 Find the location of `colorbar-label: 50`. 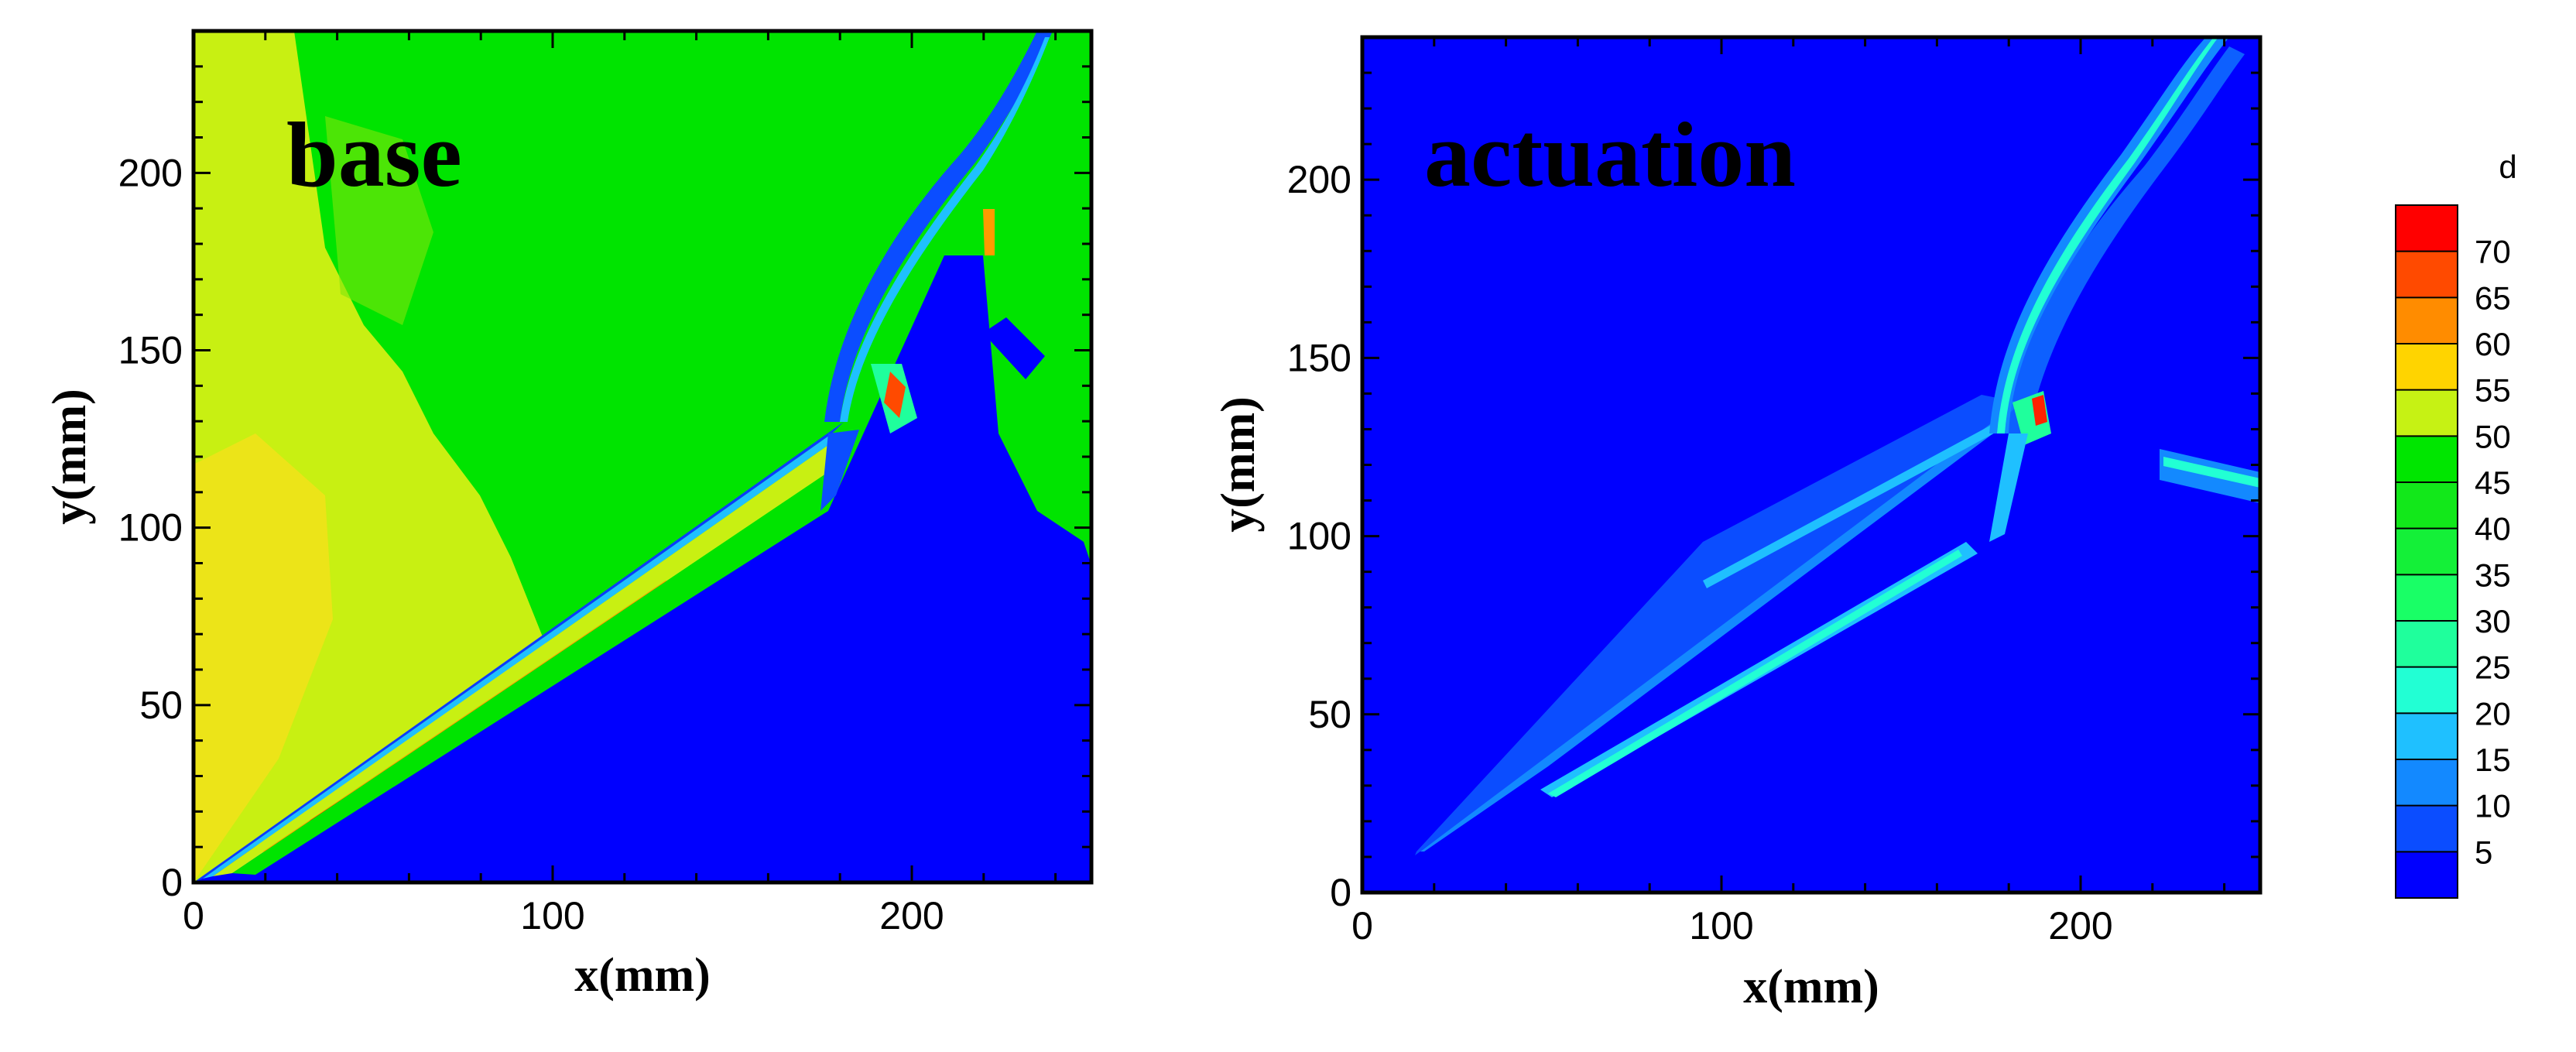

colorbar-label: 50 is located at coordinates (2493, 436).